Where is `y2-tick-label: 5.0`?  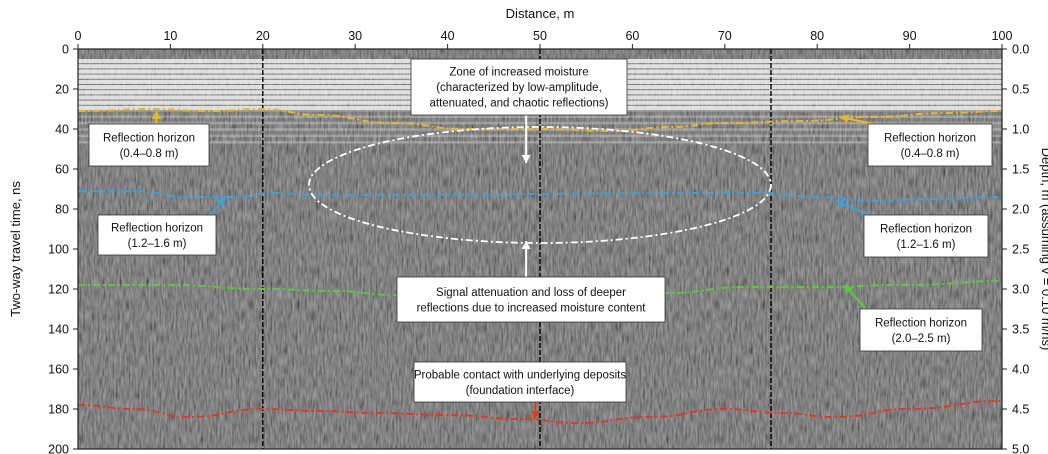
y2-tick-label: 5.0 is located at coordinates (1020, 448).